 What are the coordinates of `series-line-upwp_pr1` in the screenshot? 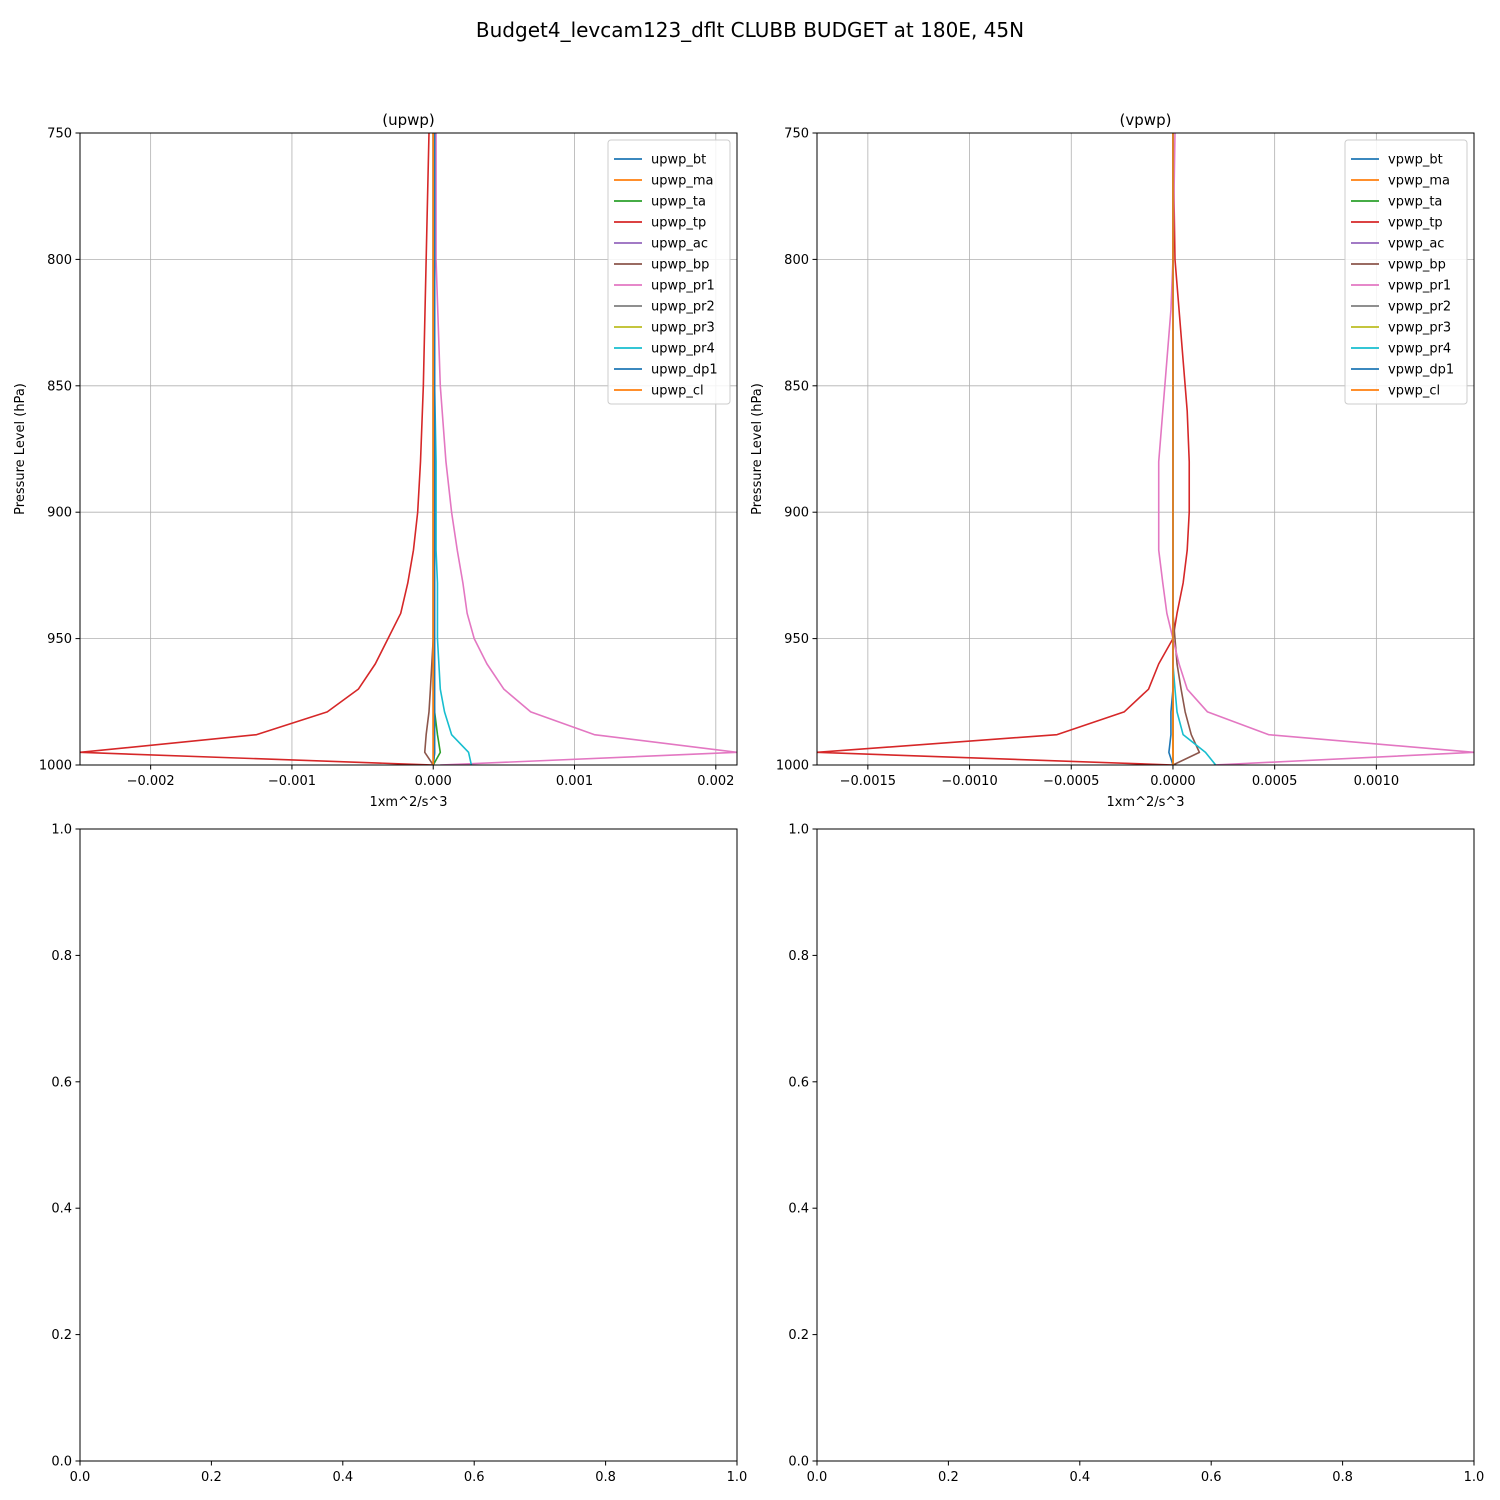 It's located at (586, 449).